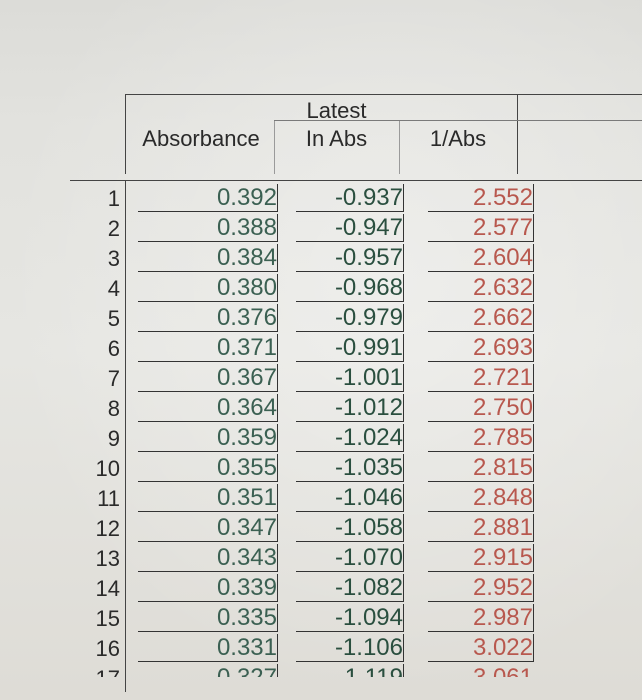  I want to click on absorbance-cell: 0.327, so click(208, 670).